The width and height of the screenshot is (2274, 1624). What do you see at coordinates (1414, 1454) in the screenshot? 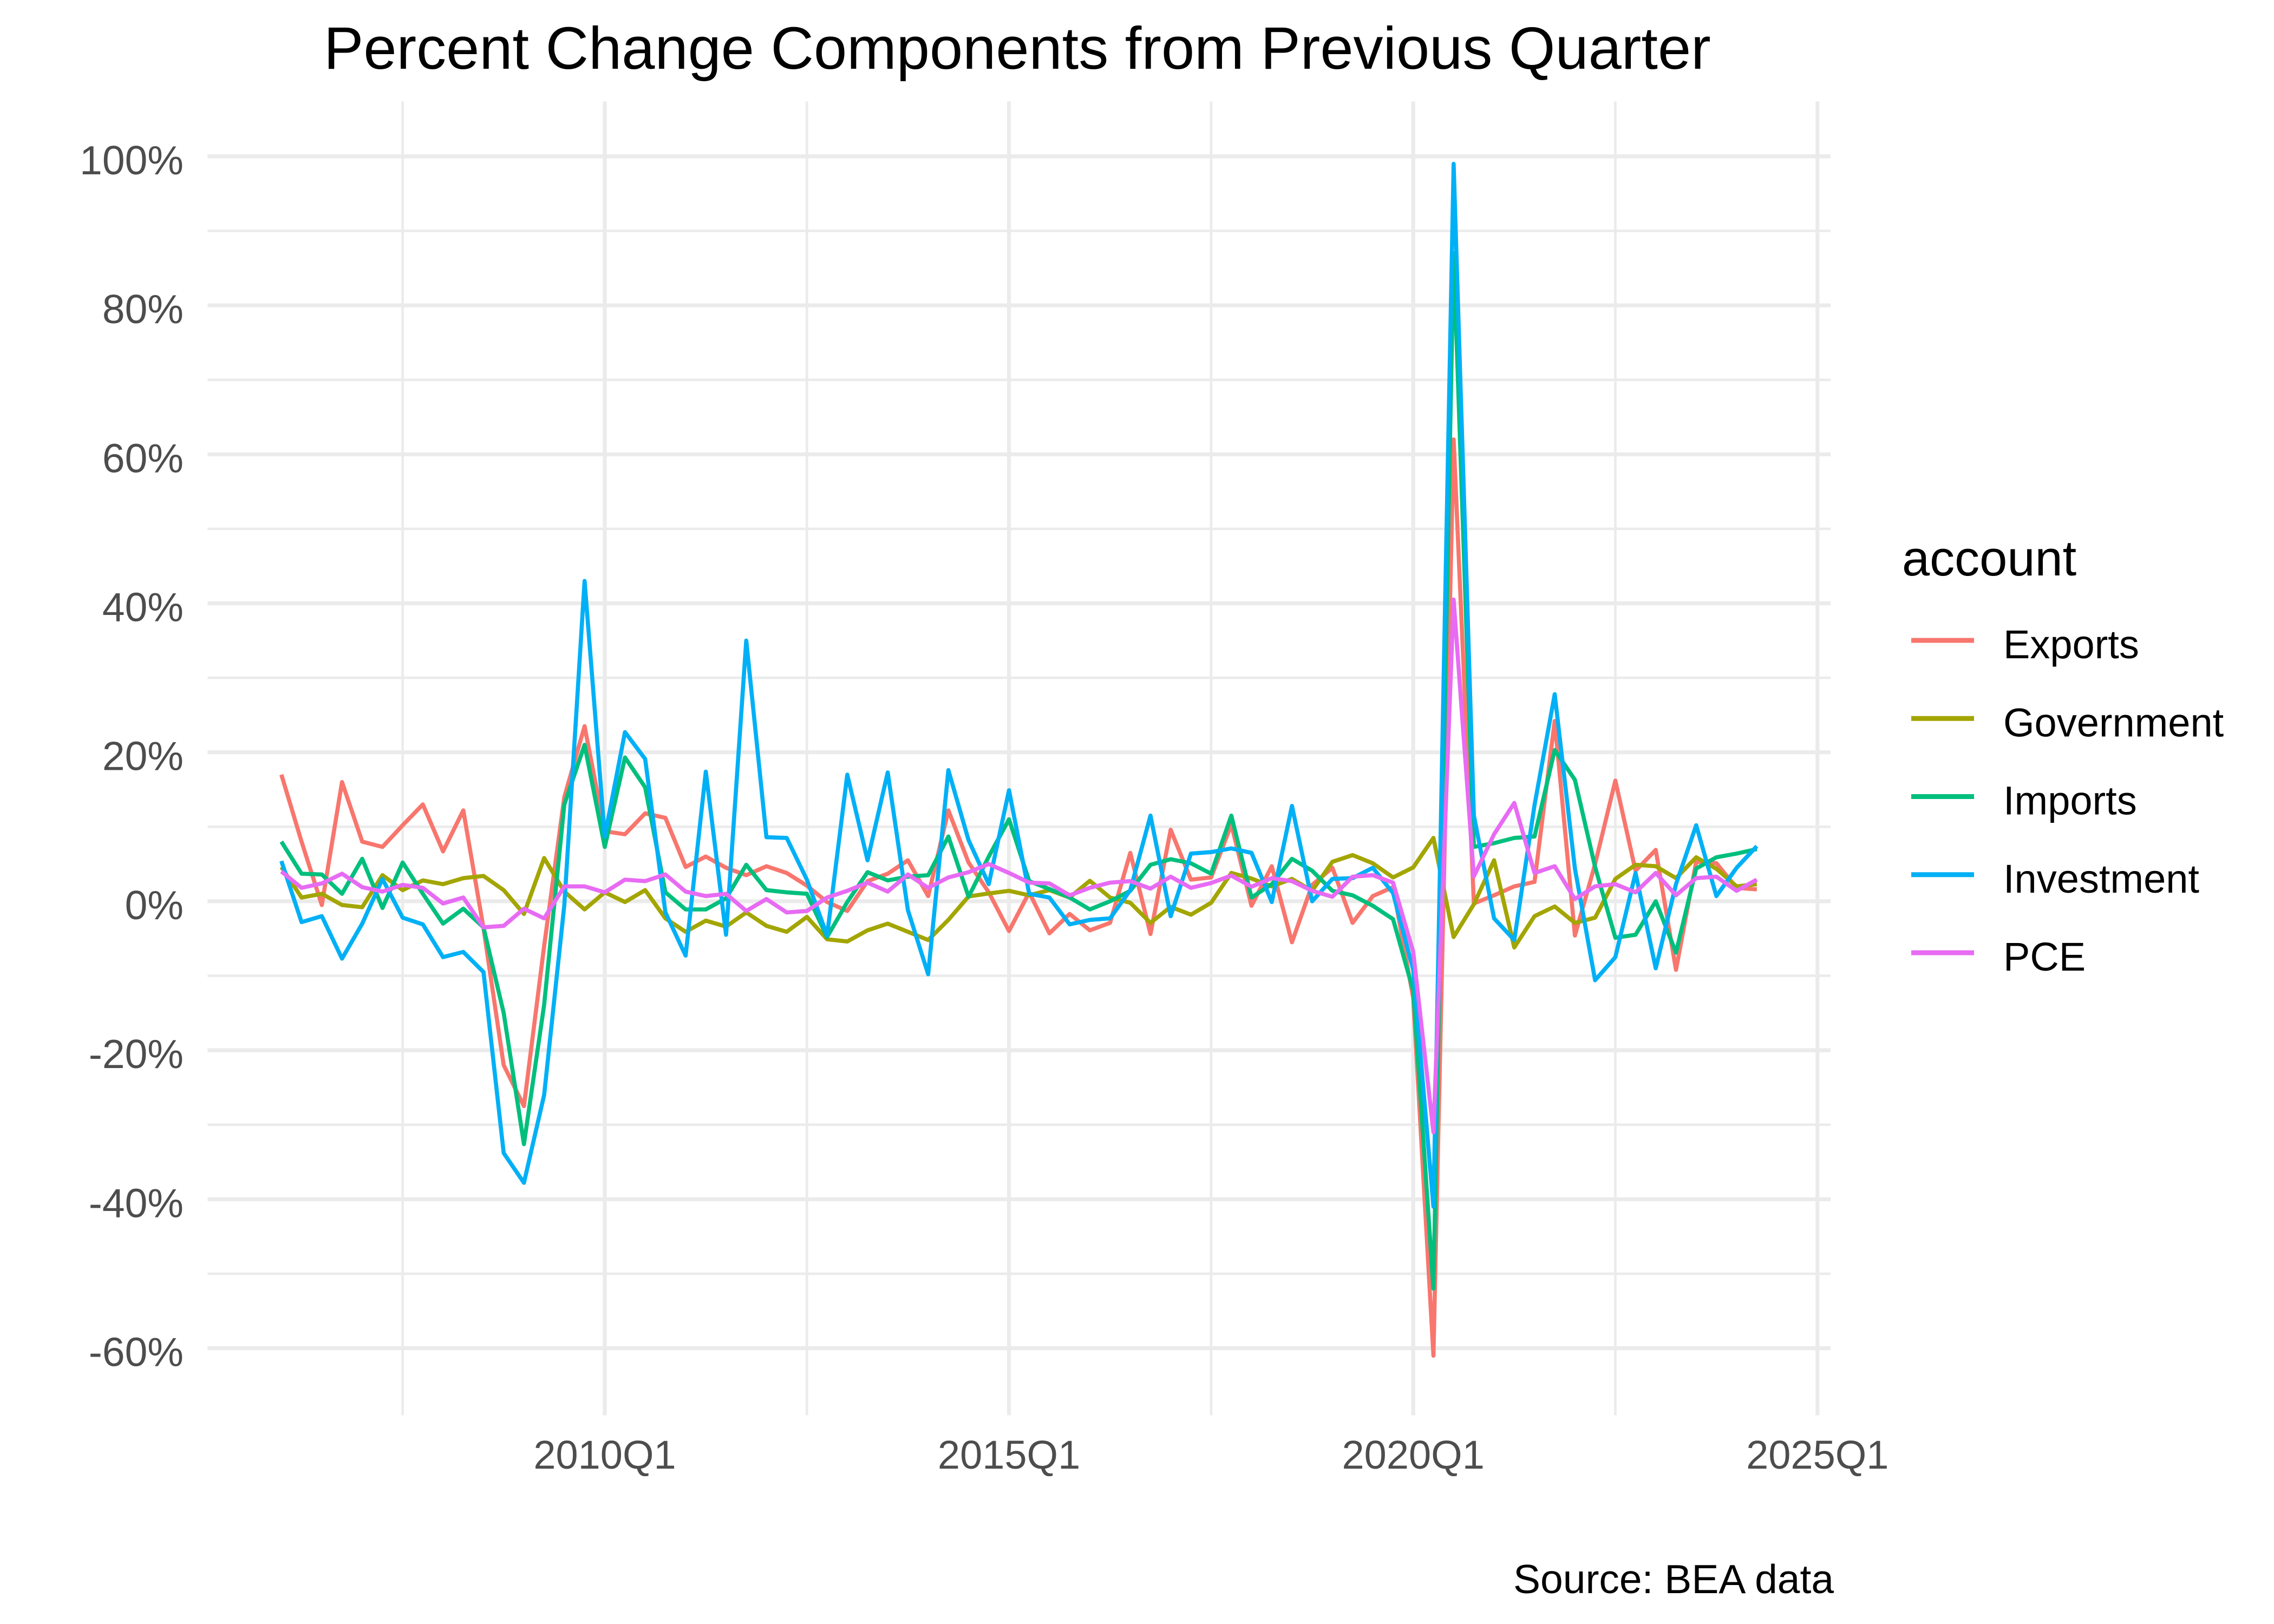
I see `svg-text: 2020Q1` at bounding box center [1414, 1454].